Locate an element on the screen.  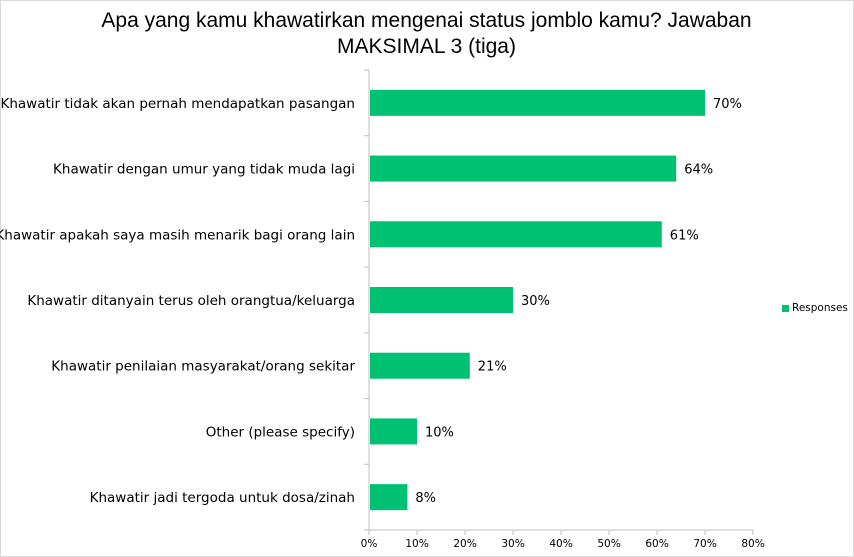
x-tick-label: 70% is located at coordinates (704, 544).